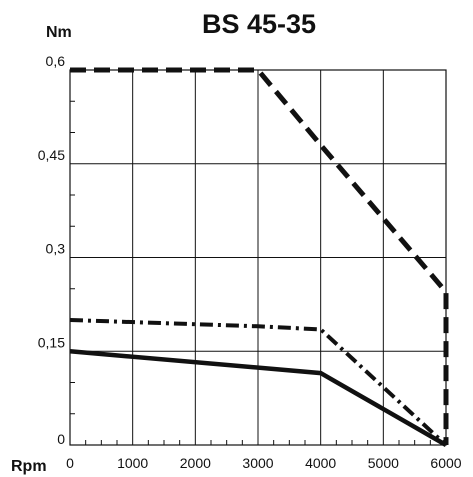  What do you see at coordinates (257, 463) in the screenshot?
I see `x-tick-label: 3000` at bounding box center [257, 463].